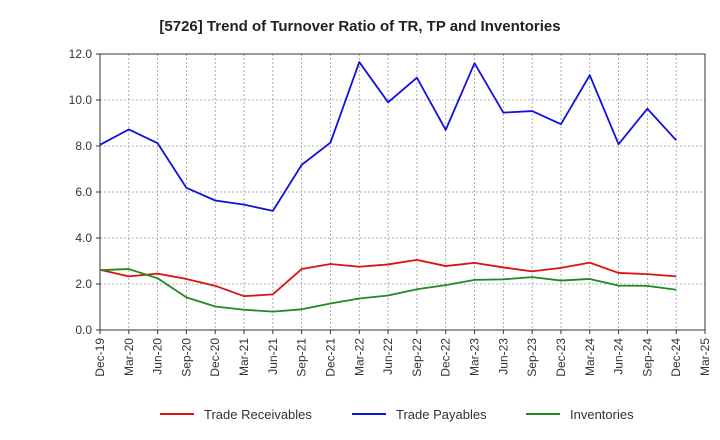 The height and width of the screenshot is (440, 720). I want to click on x-tick-label: Mar-24, so click(590, 357).